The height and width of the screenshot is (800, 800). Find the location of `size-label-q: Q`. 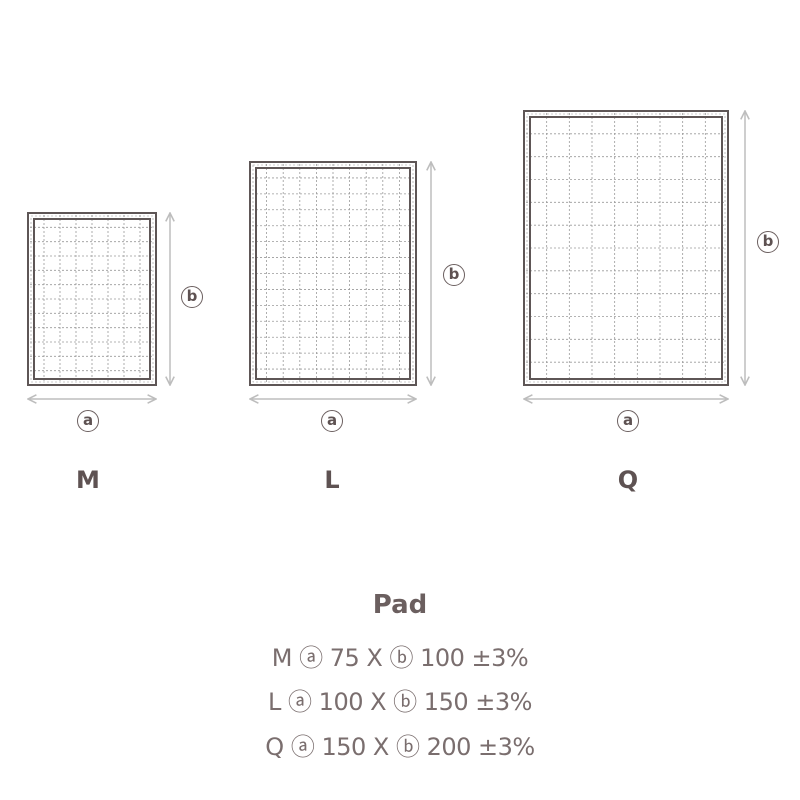

size-label-q: Q is located at coordinates (628, 480).